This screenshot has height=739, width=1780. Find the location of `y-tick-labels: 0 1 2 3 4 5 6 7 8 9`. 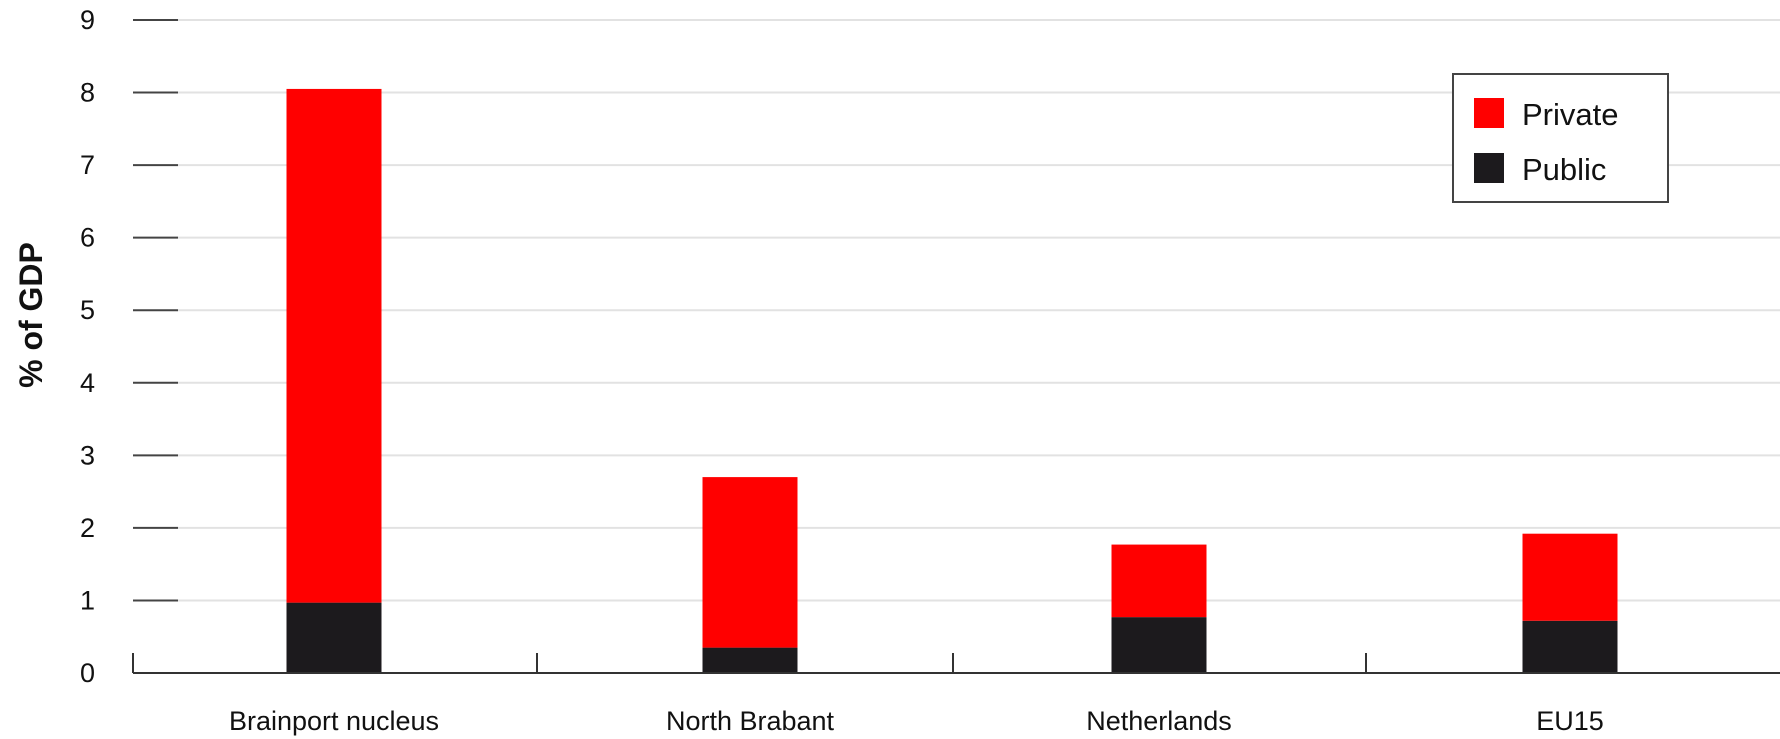

y-tick-labels: 0 1 2 3 4 5 6 7 8 9 is located at coordinates (87, 346).